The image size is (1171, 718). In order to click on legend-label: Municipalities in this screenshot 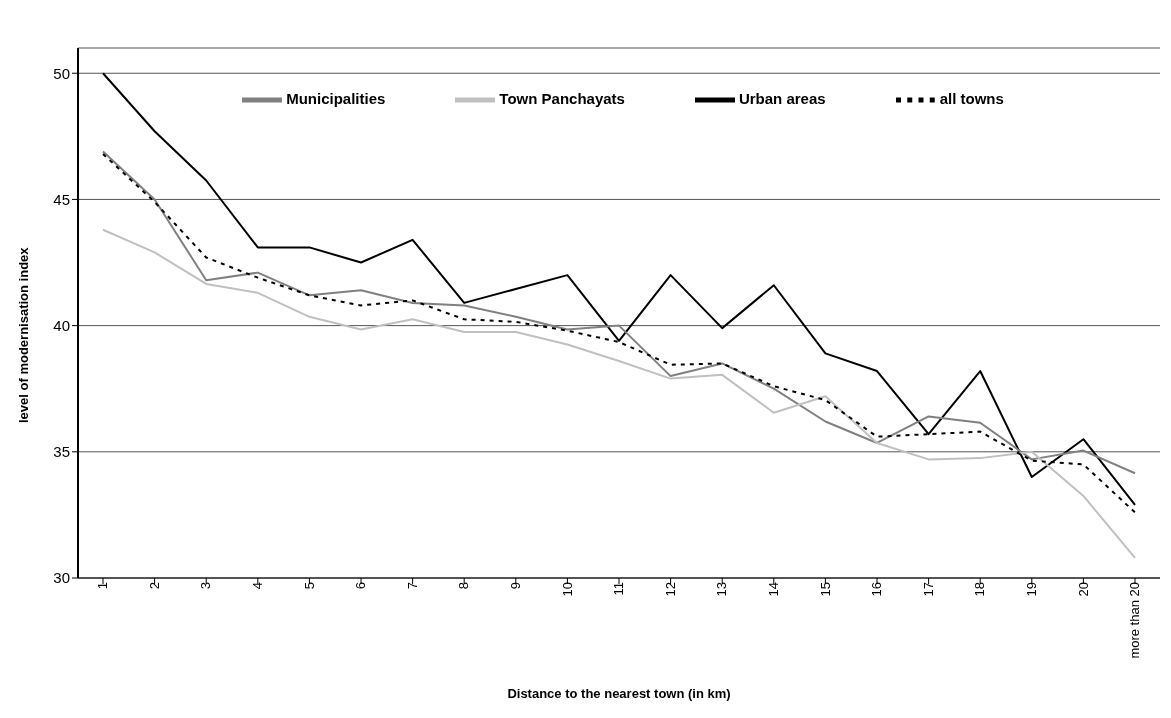, I will do `click(336, 98)`.